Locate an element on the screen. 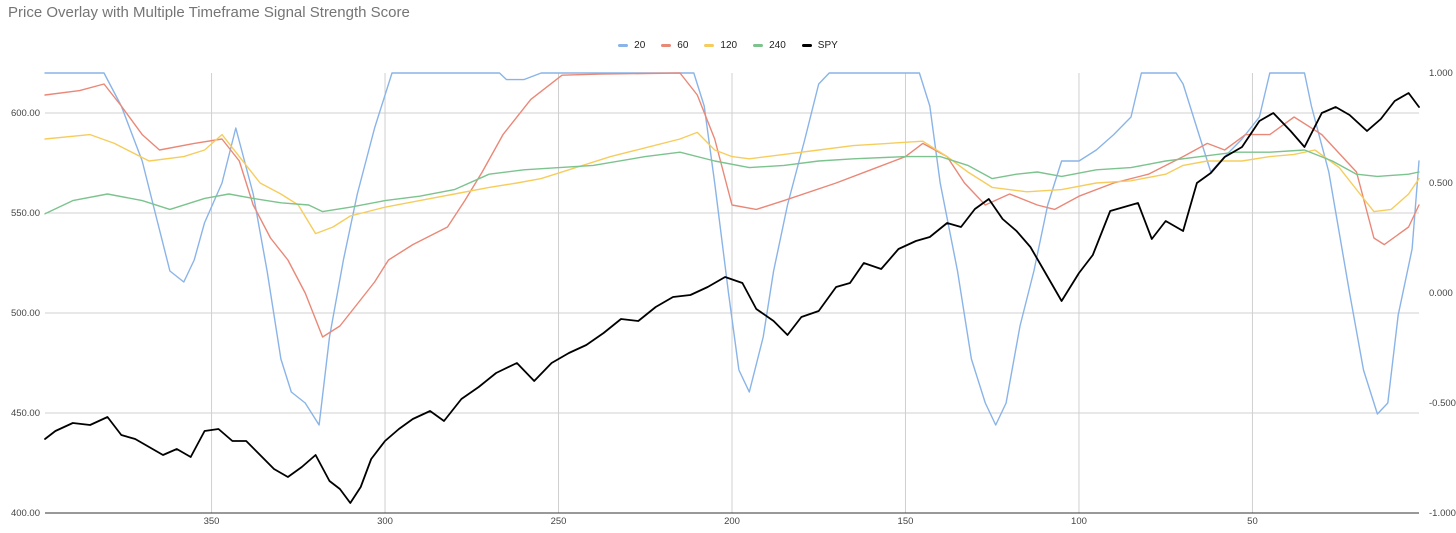 This screenshot has width=1456, height=533. legend-item-240: 240 is located at coordinates (769, 45).